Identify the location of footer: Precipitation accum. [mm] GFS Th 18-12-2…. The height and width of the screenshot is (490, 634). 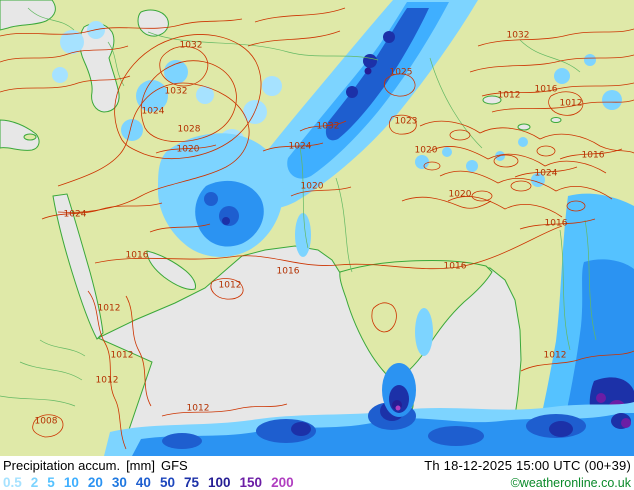
(317, 473).